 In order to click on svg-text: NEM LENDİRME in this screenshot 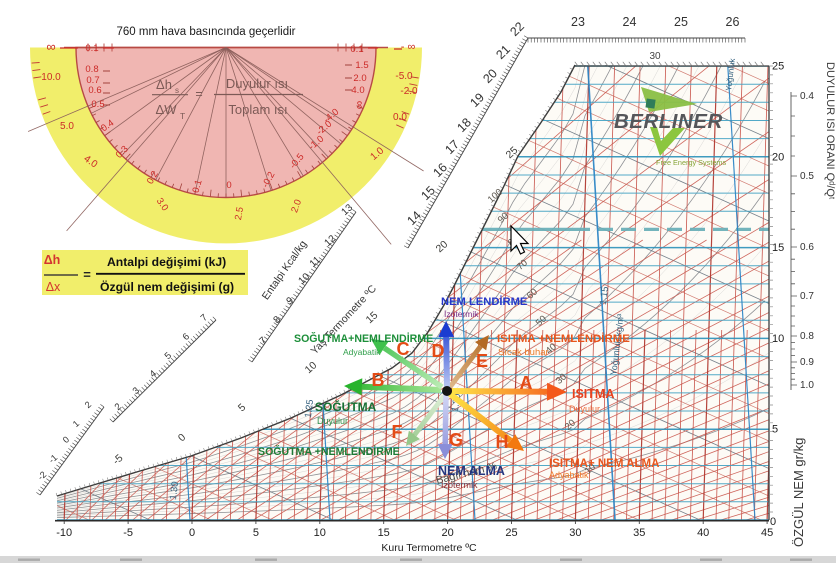, I will do `click(484, 301)`.